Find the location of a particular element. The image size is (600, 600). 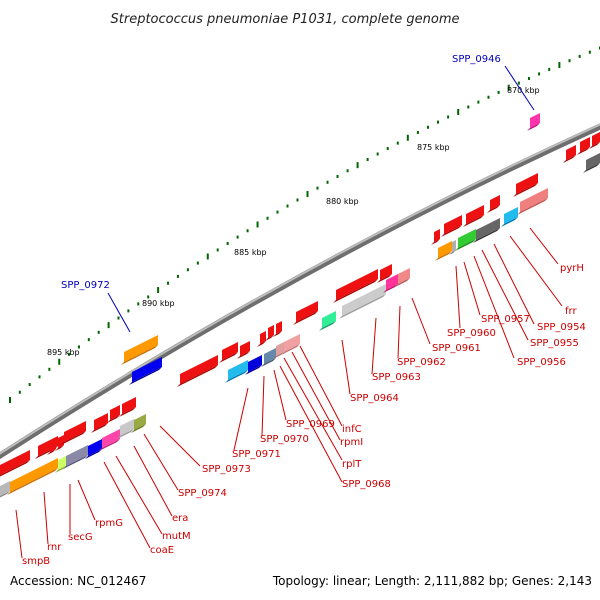

scale-label: 880 kbp is located at coordinates (342, 201).